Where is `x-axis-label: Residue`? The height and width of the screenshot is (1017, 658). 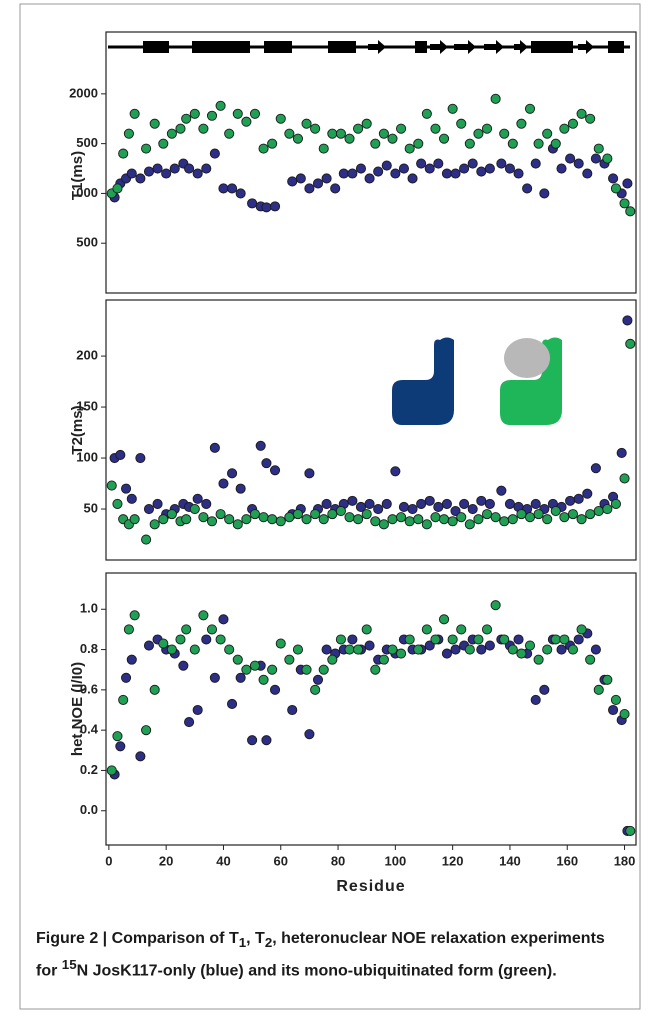 x-axis-label: Residue is located at coordinates (370, 886).